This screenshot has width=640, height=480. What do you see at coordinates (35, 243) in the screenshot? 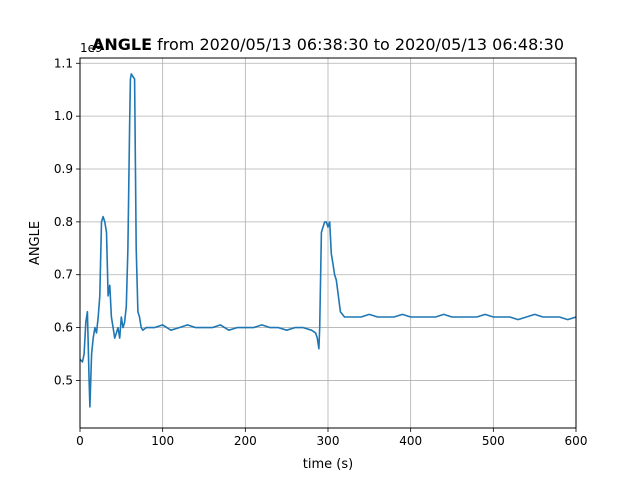
I see `y-axis-label: ANGLE` at bounding box center [35, 243].